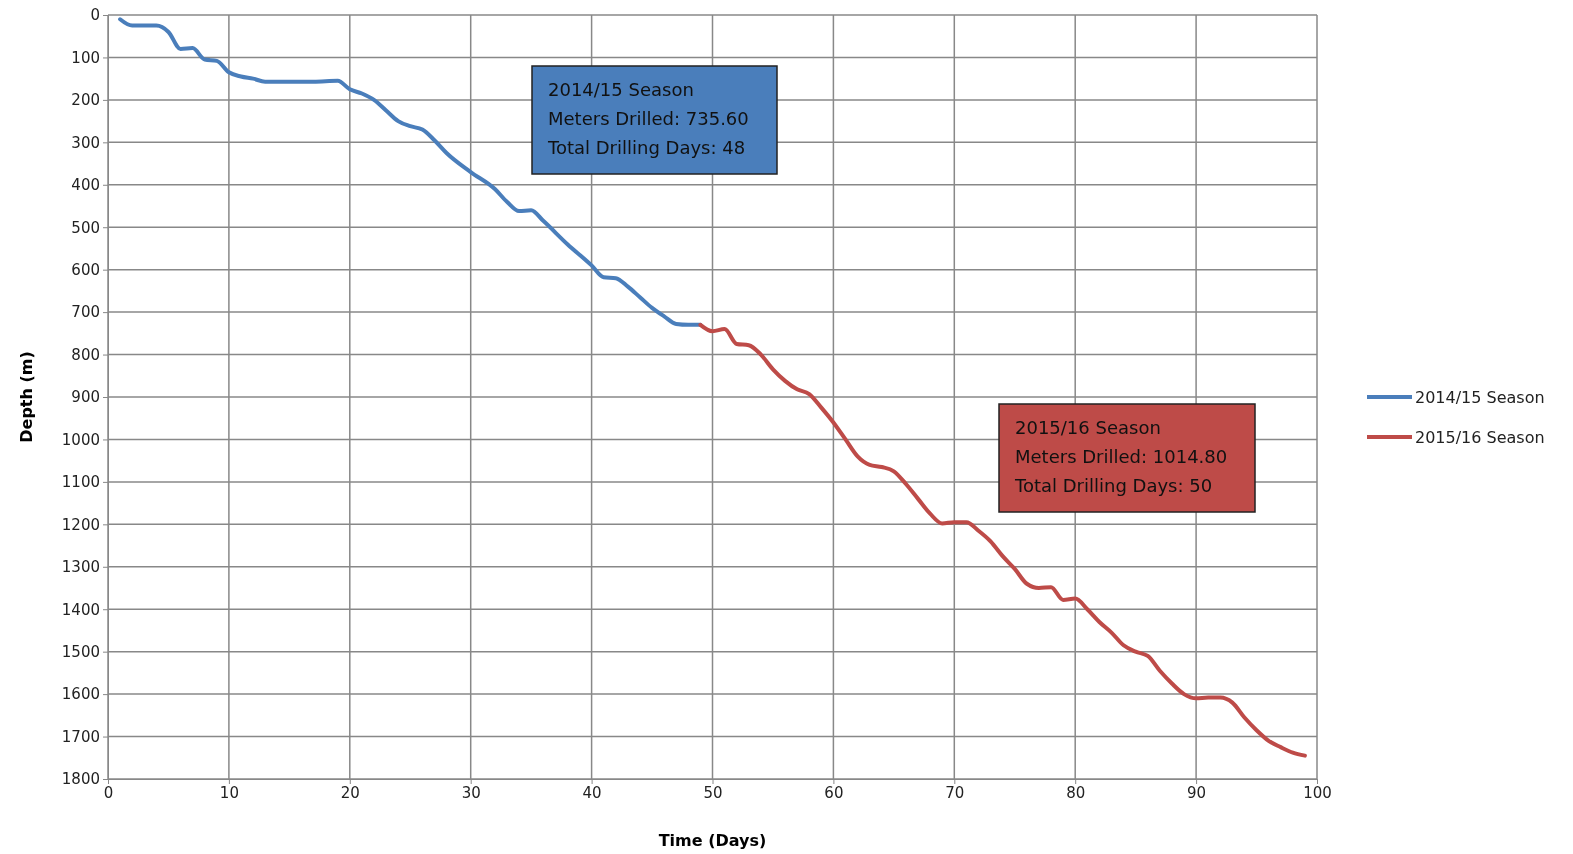 This screenshot has width=1573, height=854. What do you see at coordinates (85, 100) in the screenshot?
I see `y-tick-label: 200` at bounding box center [85, 100].